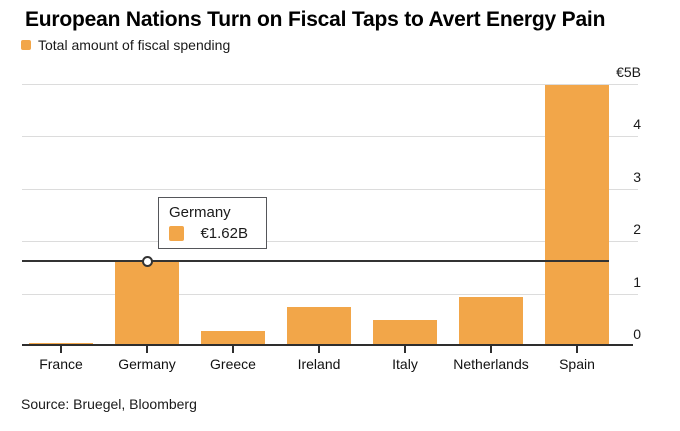  I want to click on x-axis-label-netherlands: Netherlands, so click(491, 364).